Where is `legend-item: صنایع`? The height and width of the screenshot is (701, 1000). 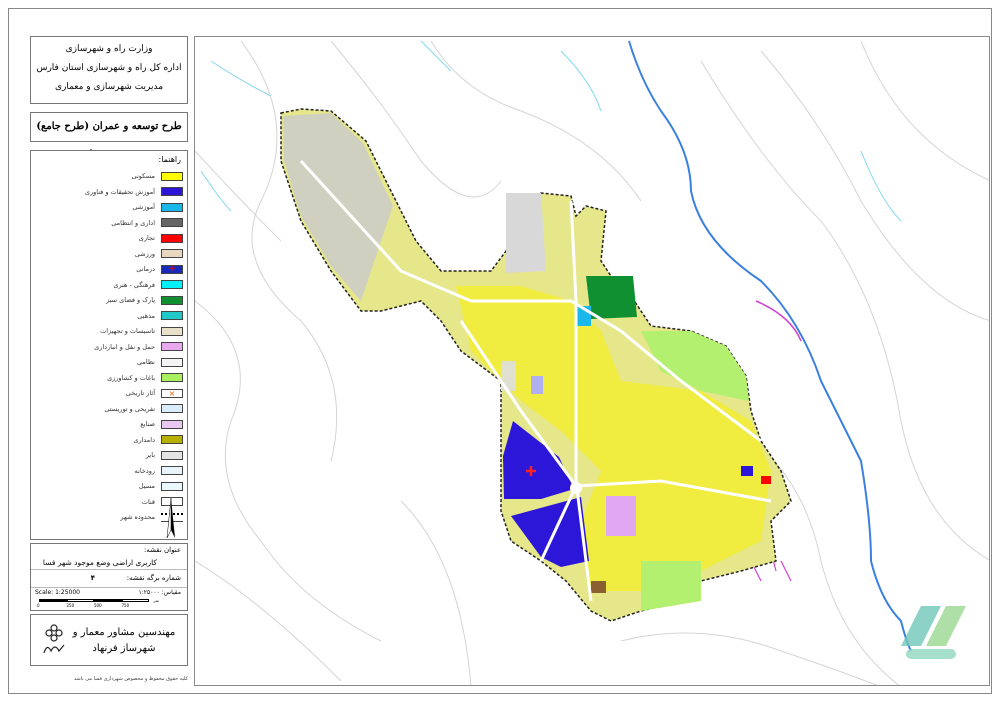
legend-item: صنایع is located at coordinates (108, 424).